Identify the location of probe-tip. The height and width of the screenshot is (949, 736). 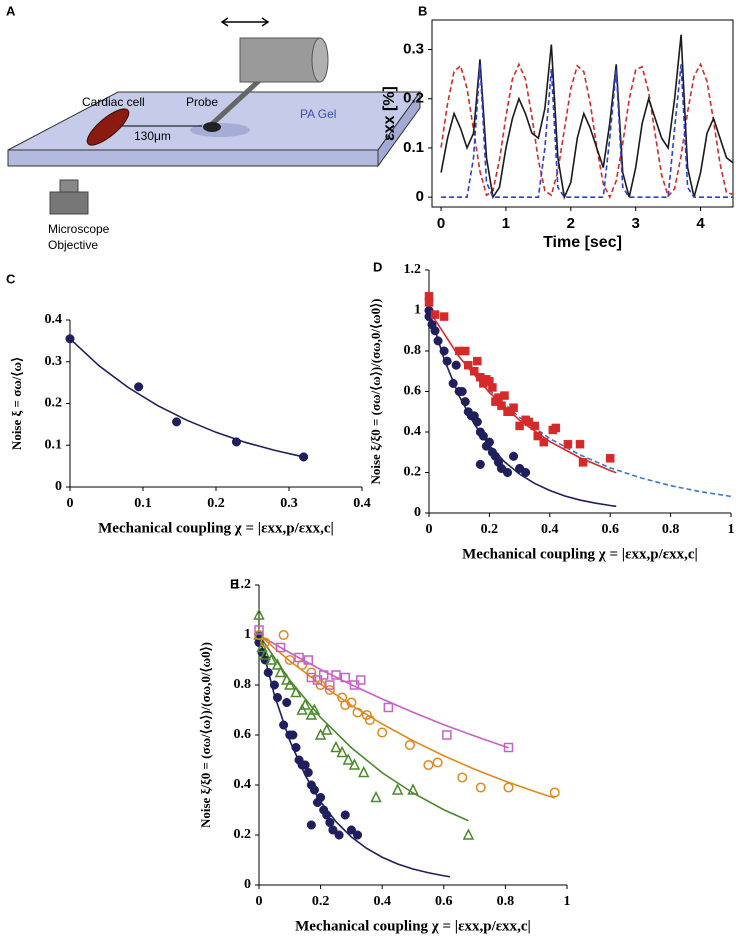
(212, 127).